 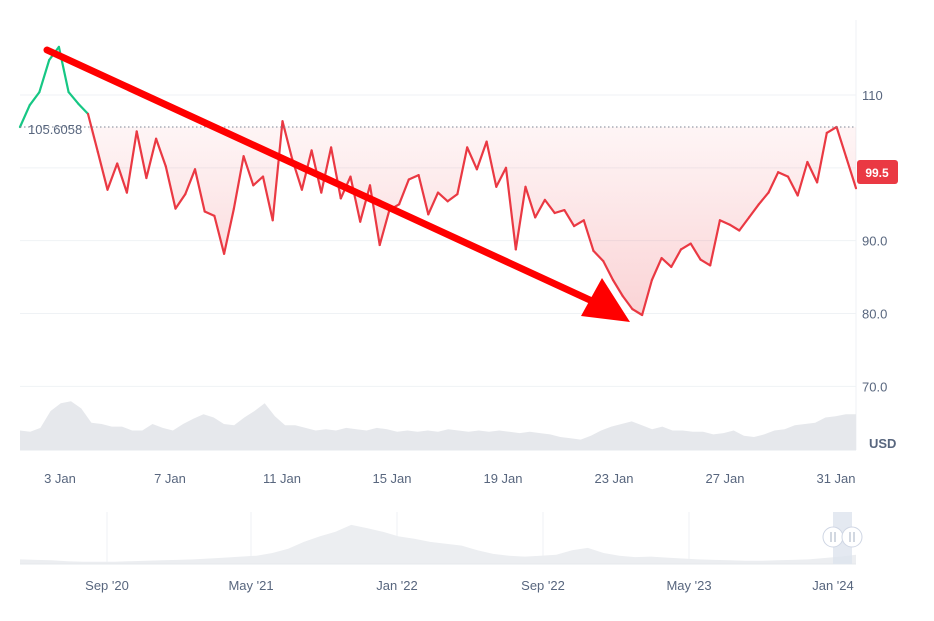 I want to click on last-price-badge-bg, so click(x=877, y=172).